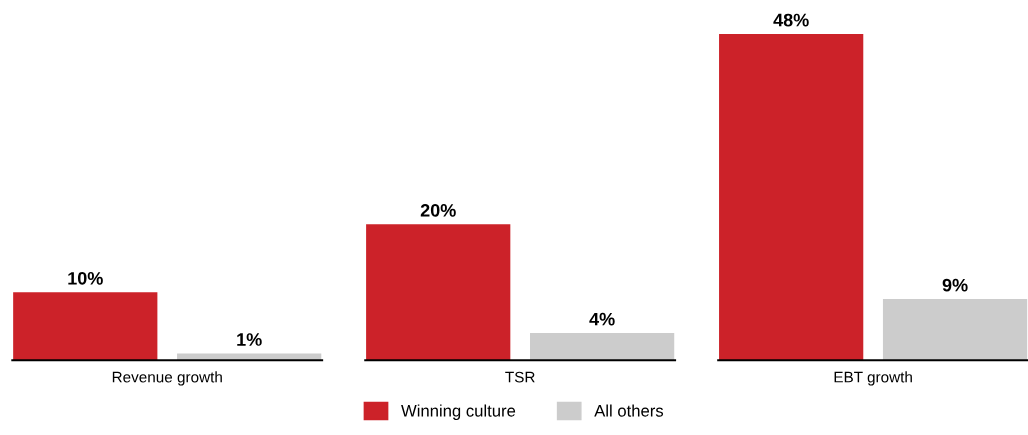  Describe the element at coordinates (249, 339) in the screenshot. I see `data-label: 1%` at that location.